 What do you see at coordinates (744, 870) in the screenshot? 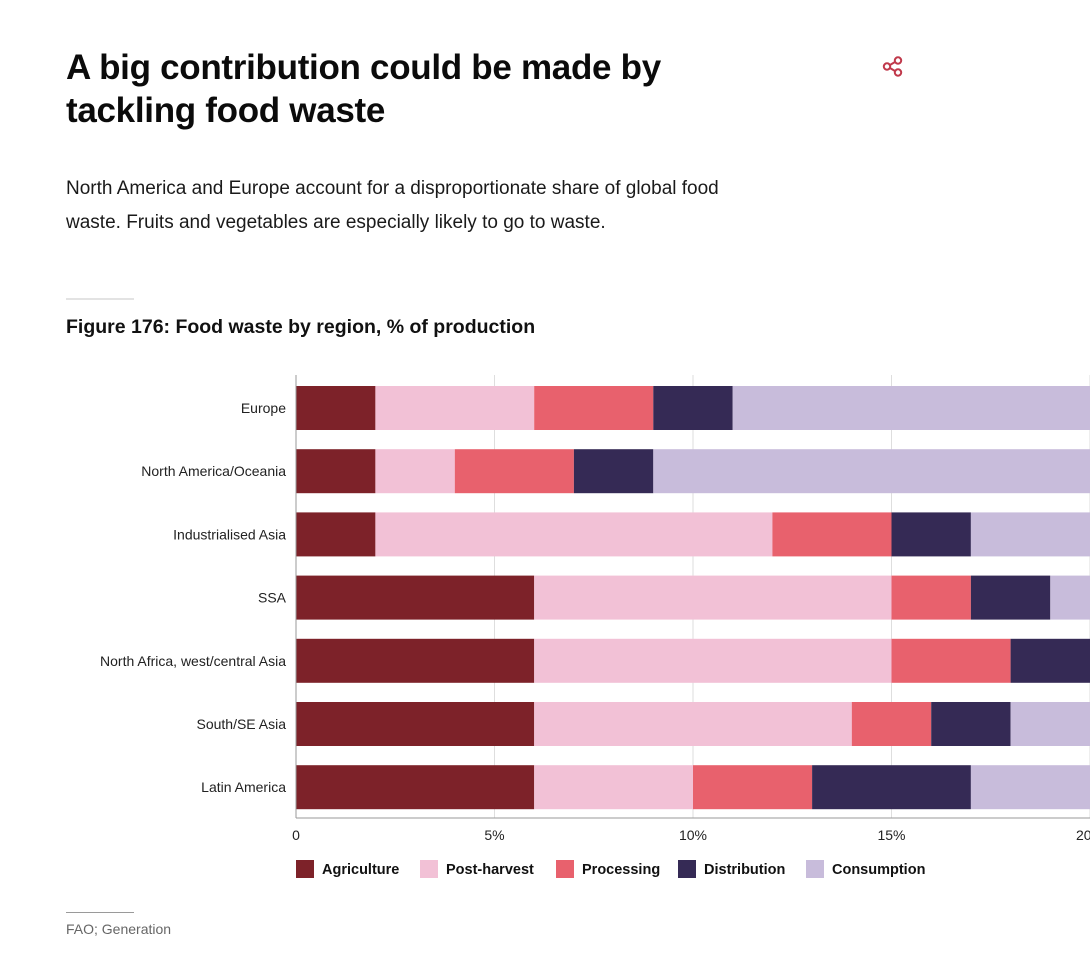
I see `legend-label: Distribution` at bounding box center [744, 870].